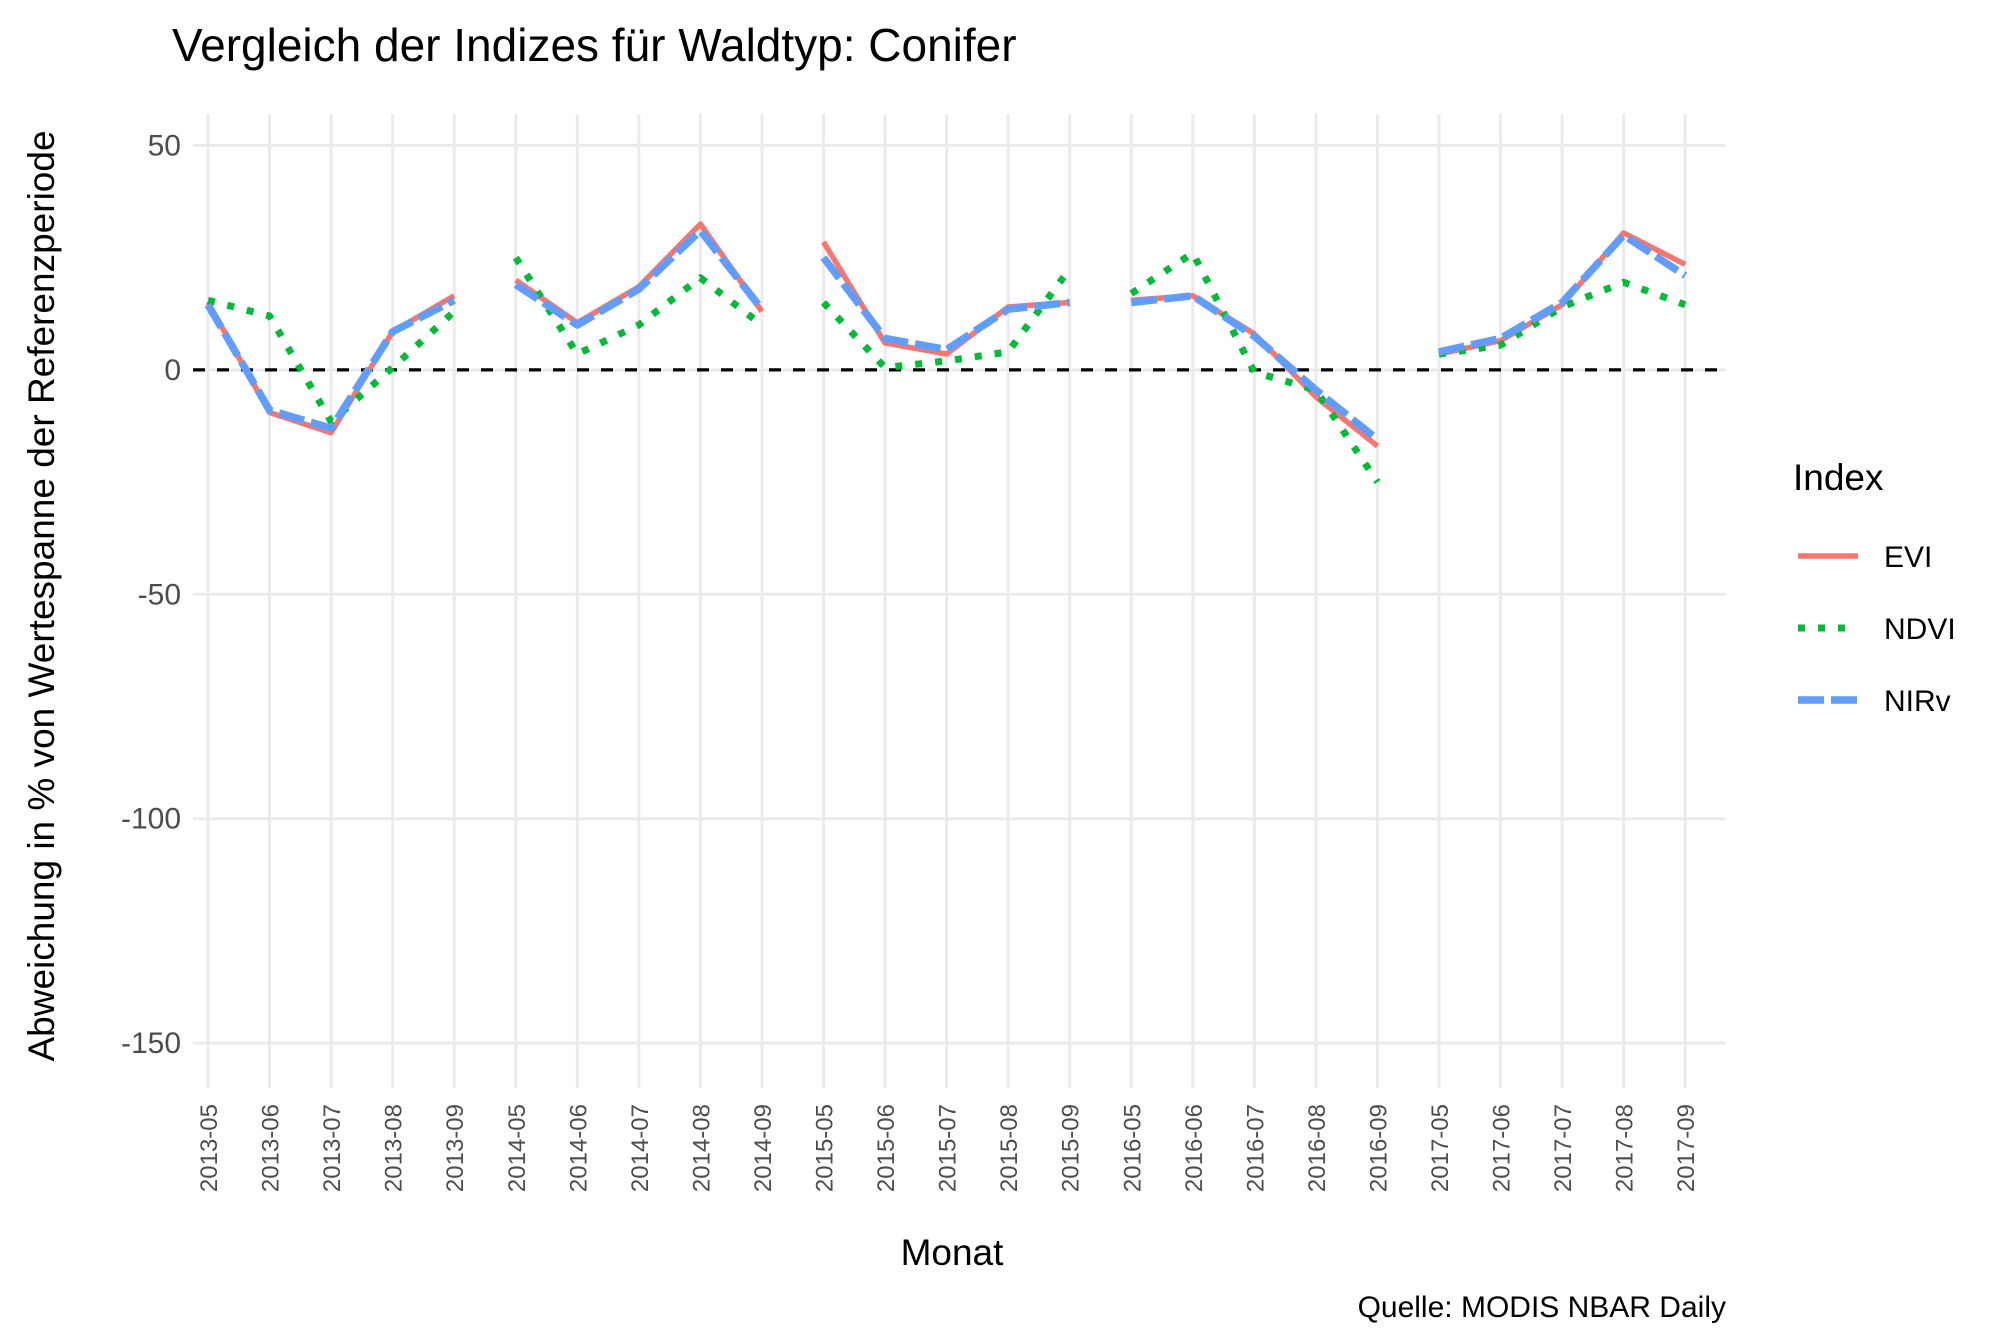  Describe the element at coordinates (1009, 1148) in the screenshot. I see `x-tick-label: 2015-08` at that location.